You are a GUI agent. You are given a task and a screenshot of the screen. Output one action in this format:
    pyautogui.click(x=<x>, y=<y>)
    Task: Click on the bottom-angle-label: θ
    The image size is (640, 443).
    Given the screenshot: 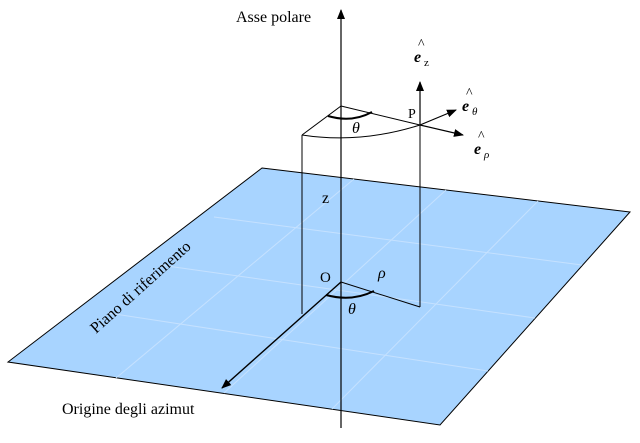 What is the action you would take?
    pyautogui.click(x=352, y=309)
    